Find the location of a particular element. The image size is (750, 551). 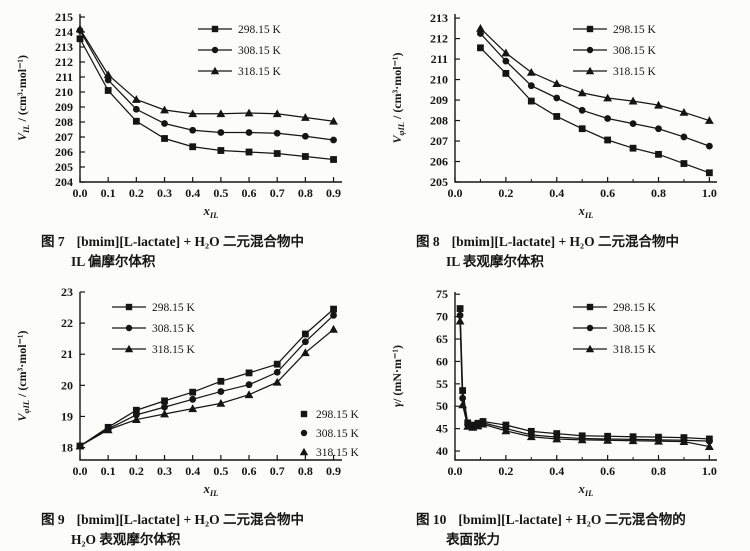

y-tick-label: 205 is located at coordinates (64, 167).